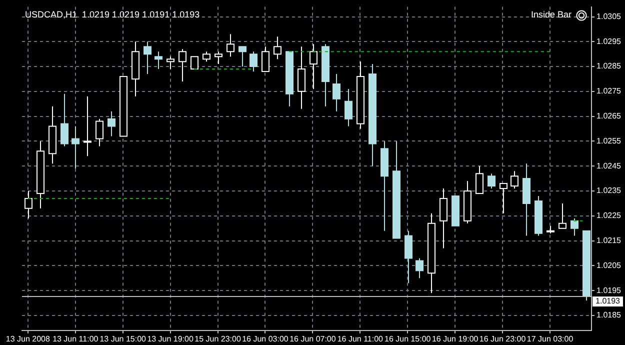  What do you see at coordinates (170, 339) in the screenshot?
I see `x-tick-label: 13 Jun 19:00` at bounding box center [170, 339].